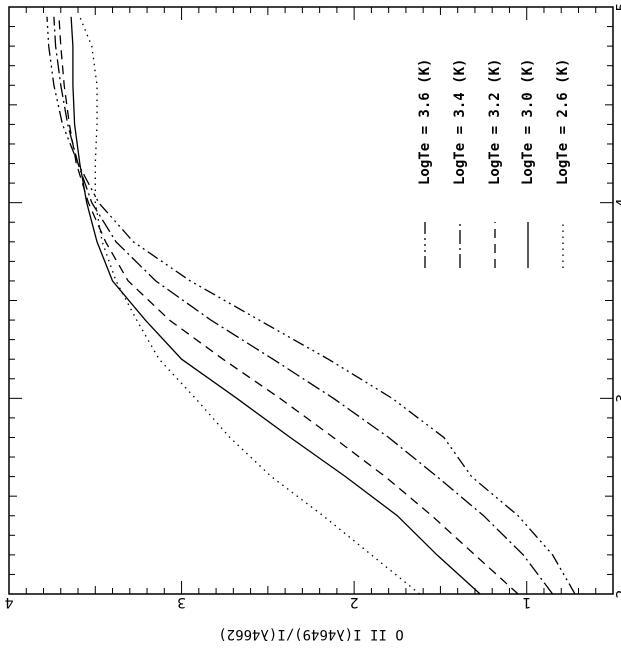 The image size is (621, 654). I want to click on legend-label-3: LogTe = 3.0 (K), so click(528, 122).